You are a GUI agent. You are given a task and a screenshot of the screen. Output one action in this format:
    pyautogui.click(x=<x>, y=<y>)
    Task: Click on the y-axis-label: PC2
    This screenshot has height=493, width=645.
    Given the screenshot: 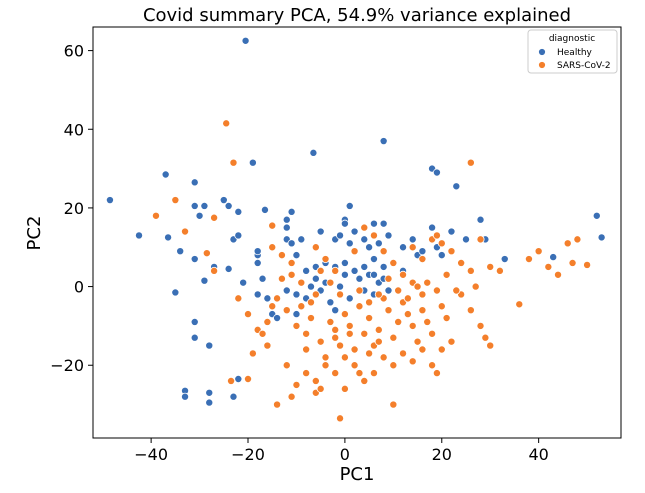 What is the action you would take?
    pyautogui.click(x=34, y=233)
    